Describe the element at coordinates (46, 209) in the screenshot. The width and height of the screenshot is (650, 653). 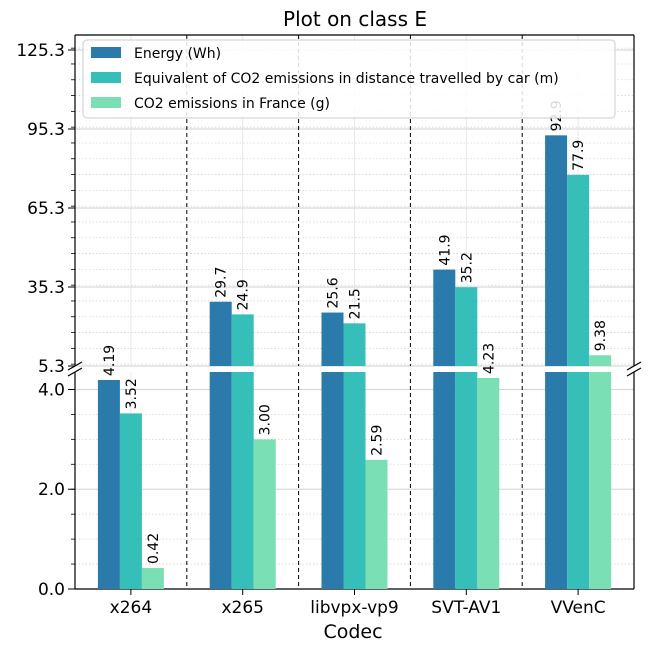
I see `upper-y-tick-label: 65.3` at that location.